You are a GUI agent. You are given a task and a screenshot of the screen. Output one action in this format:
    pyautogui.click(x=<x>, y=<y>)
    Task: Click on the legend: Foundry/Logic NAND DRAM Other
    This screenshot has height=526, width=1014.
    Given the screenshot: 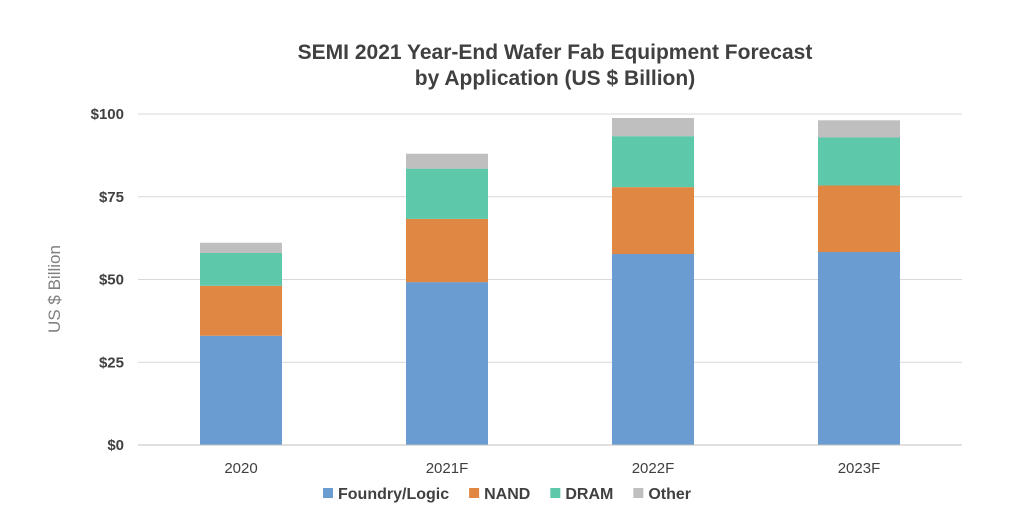 What is the action you would take?
    pyautogui.click(x=507, y=494)
    